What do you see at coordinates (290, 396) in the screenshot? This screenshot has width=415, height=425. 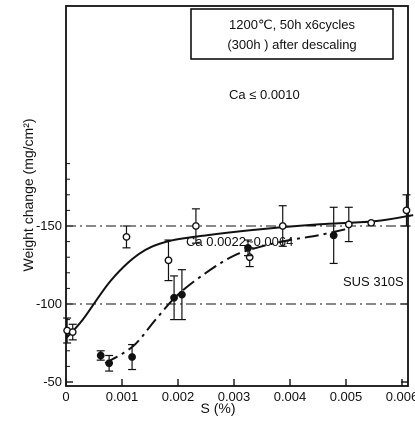 I see `x-tick-label: 0.004` at bounding box center [290, 396].